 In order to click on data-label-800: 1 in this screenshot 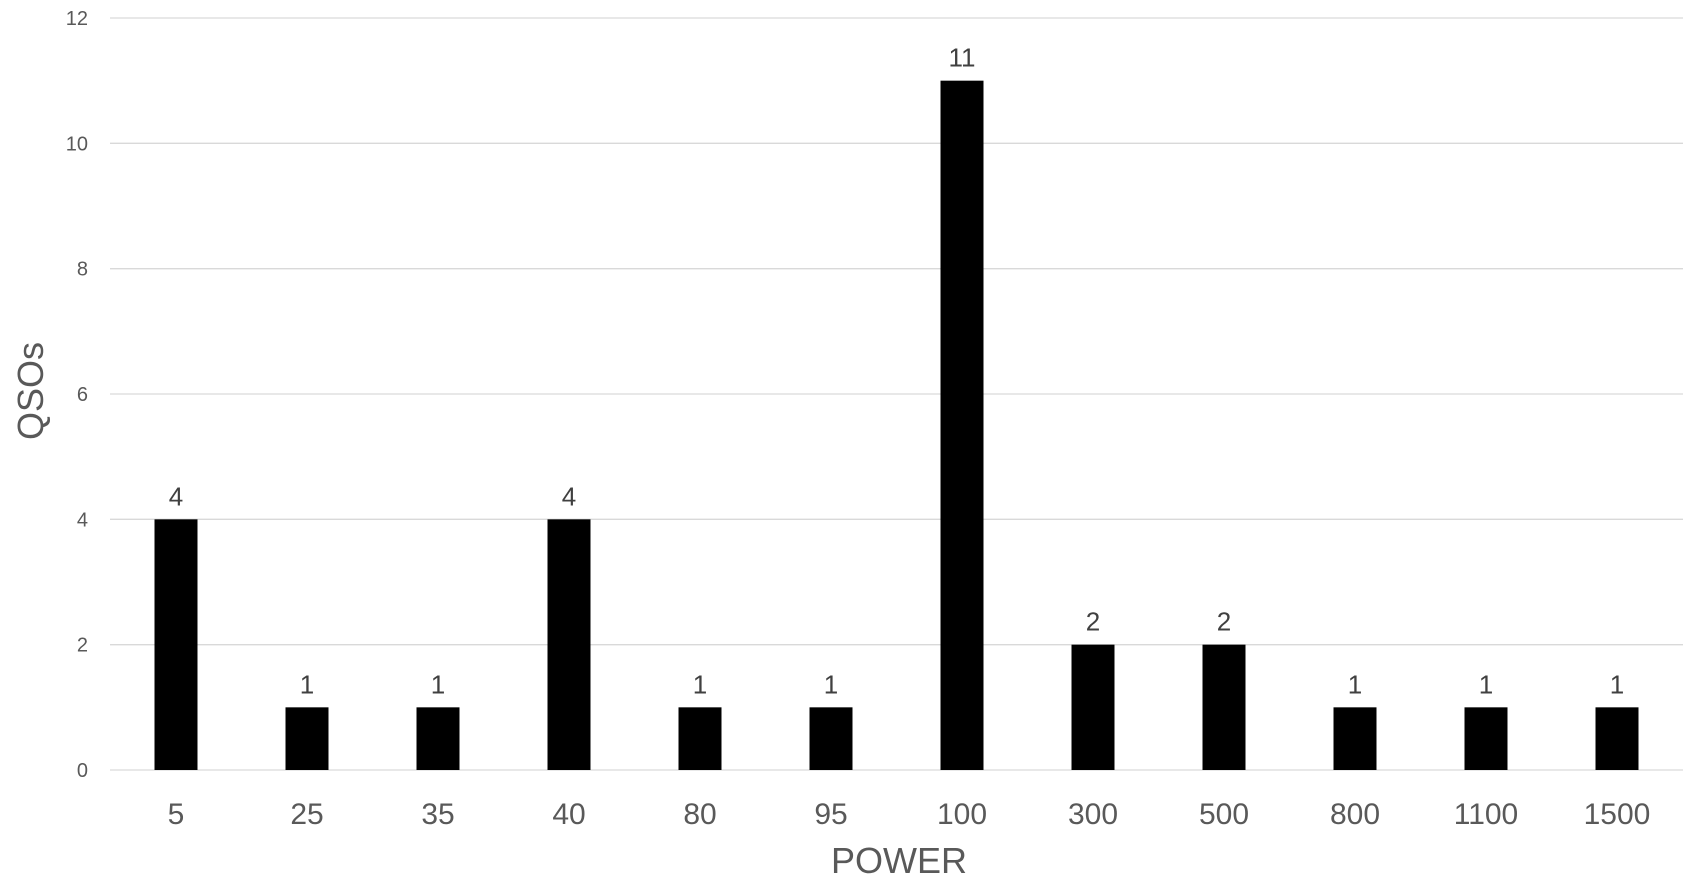, I will do `click(1355, 684)`.